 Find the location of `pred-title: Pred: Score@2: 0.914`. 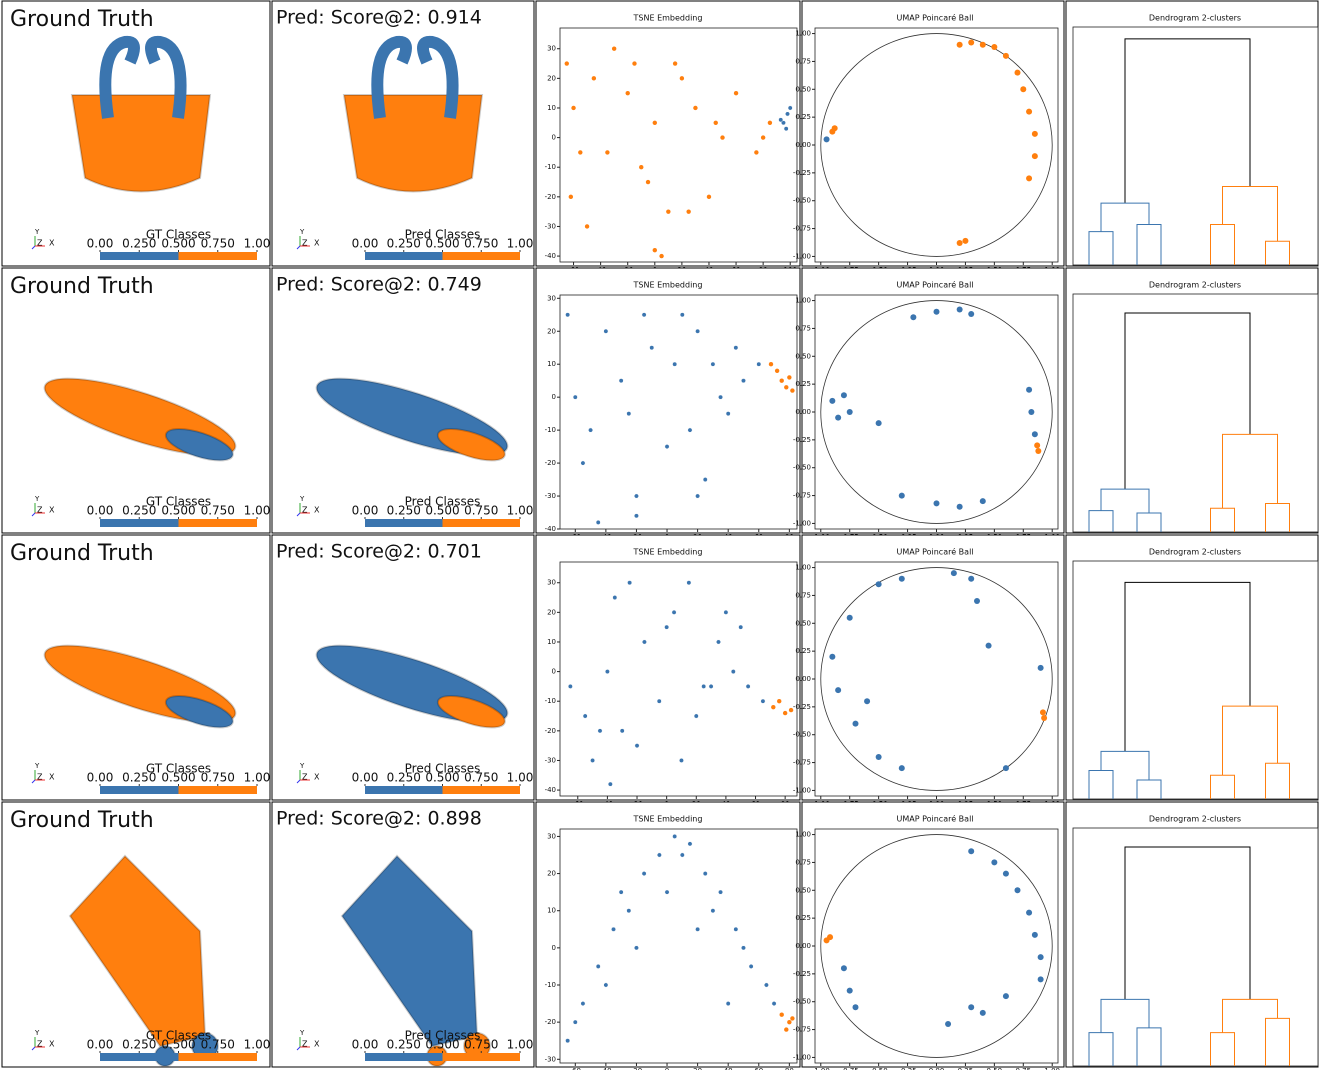

pred-title: Pred: Score@2: 0.914 is located at coordinates (379, 18).